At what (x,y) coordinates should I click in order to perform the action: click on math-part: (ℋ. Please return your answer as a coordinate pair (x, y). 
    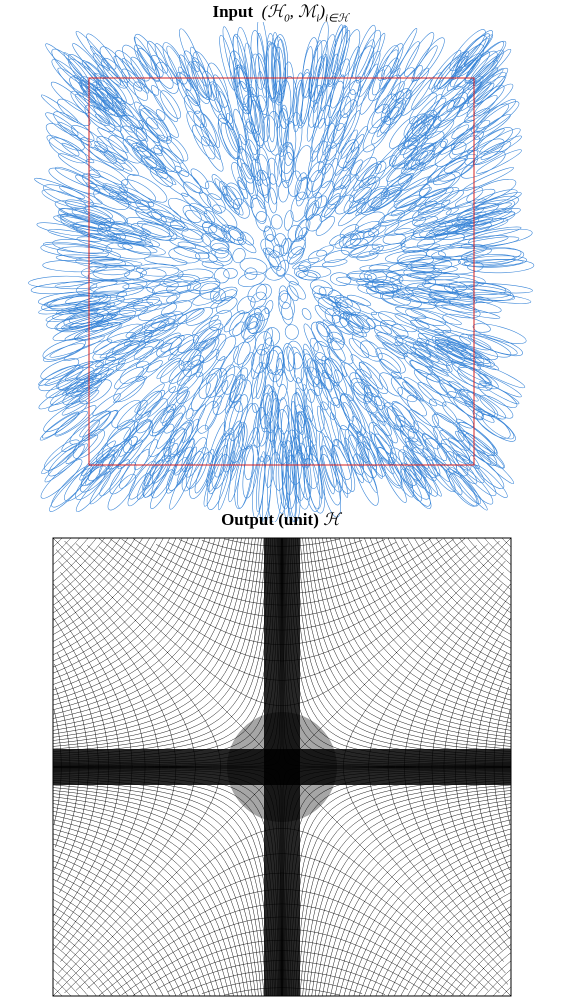
    Looking at the image, I should click on (273, 11).